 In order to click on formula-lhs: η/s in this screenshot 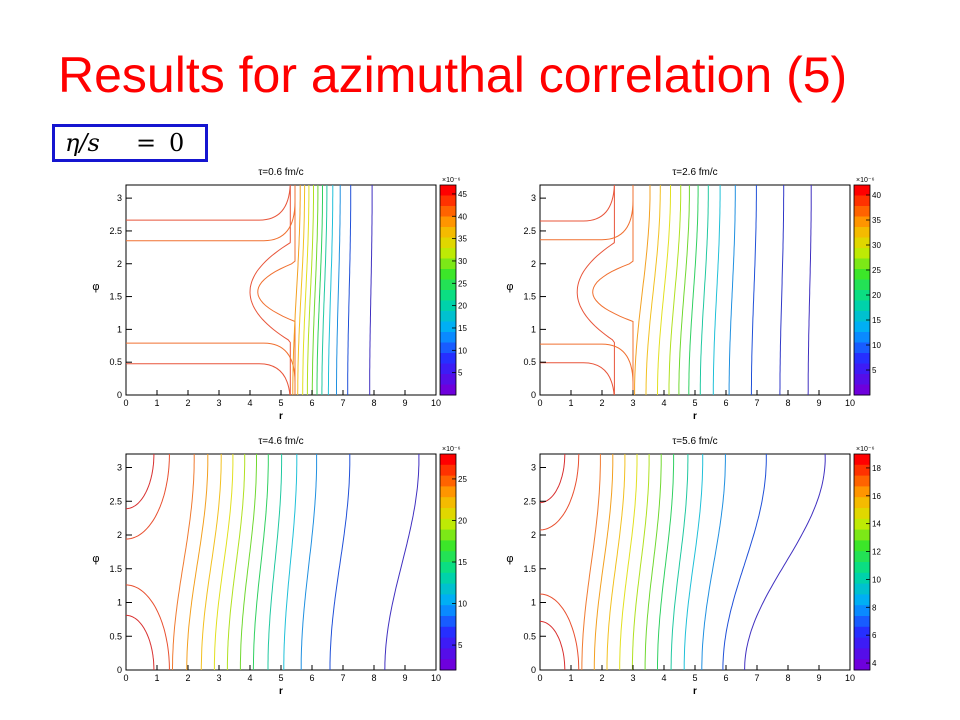, I will do `click(82, 143)`.